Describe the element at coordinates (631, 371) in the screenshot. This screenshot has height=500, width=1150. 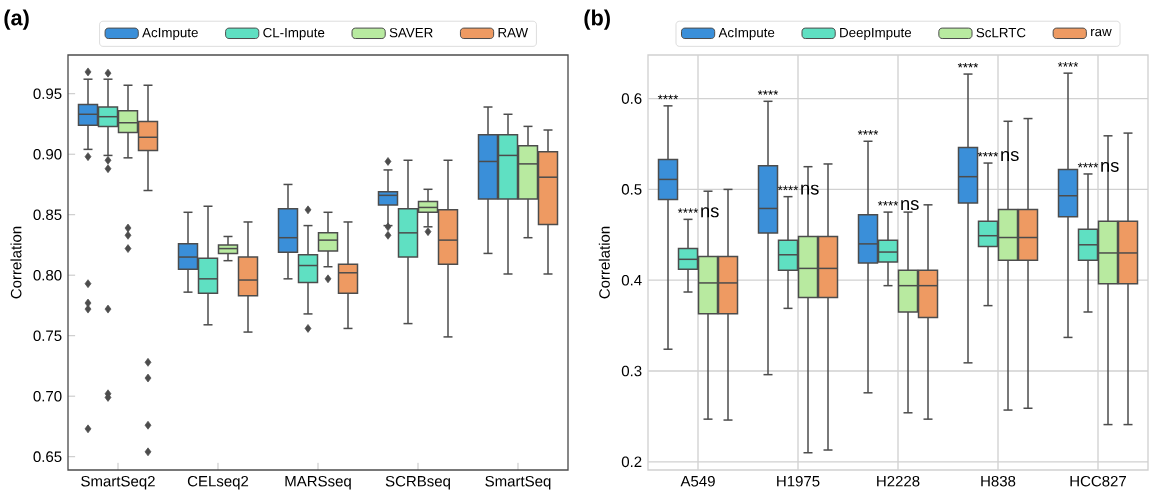
I see `y-tick-label: 0.3` at that location.